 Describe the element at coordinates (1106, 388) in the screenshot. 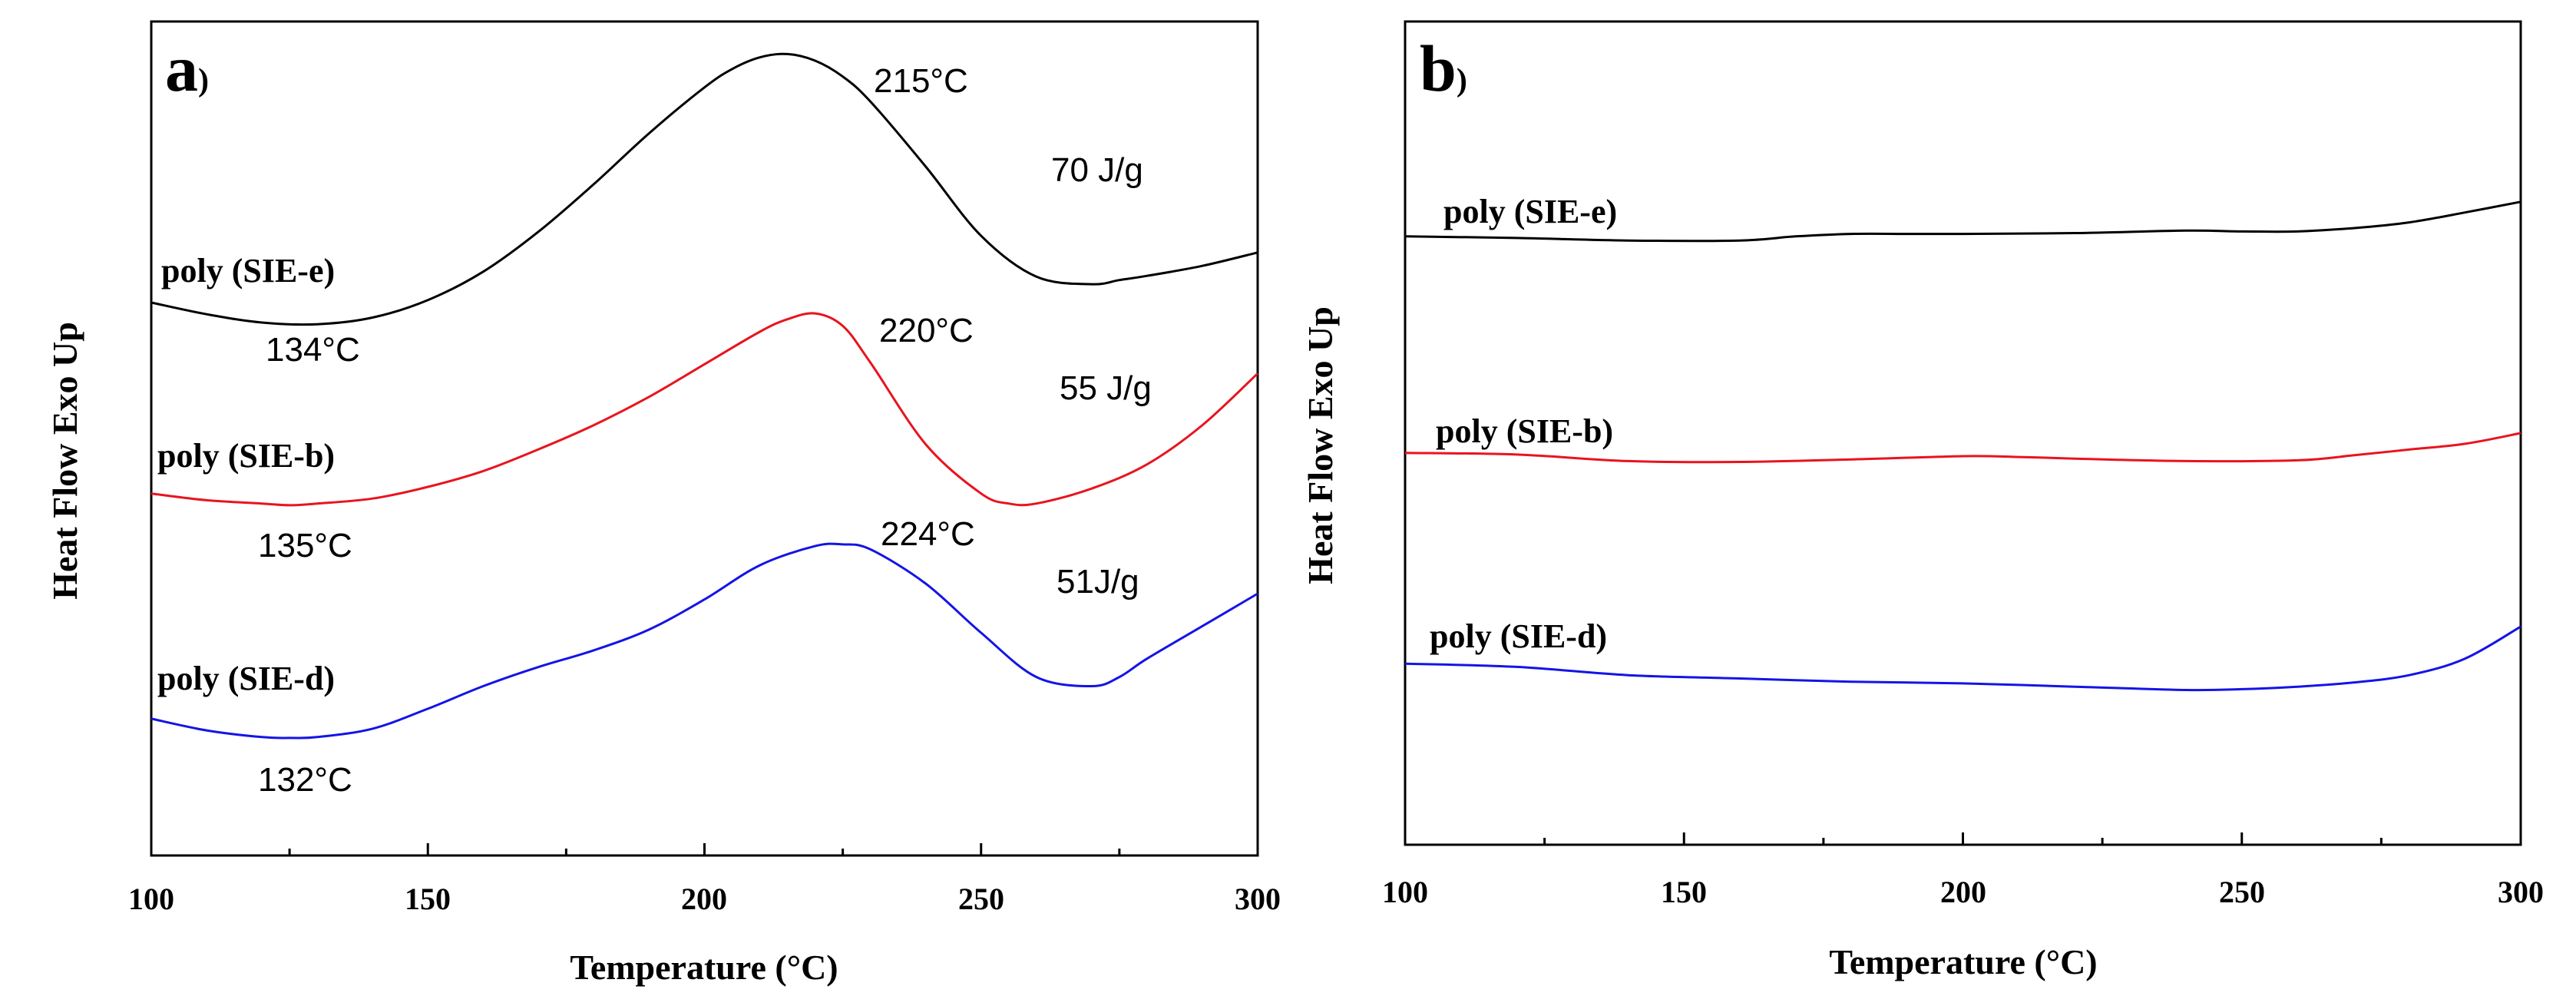

I see `panel-a-annotation-55jg: 55 J/g` at that location.